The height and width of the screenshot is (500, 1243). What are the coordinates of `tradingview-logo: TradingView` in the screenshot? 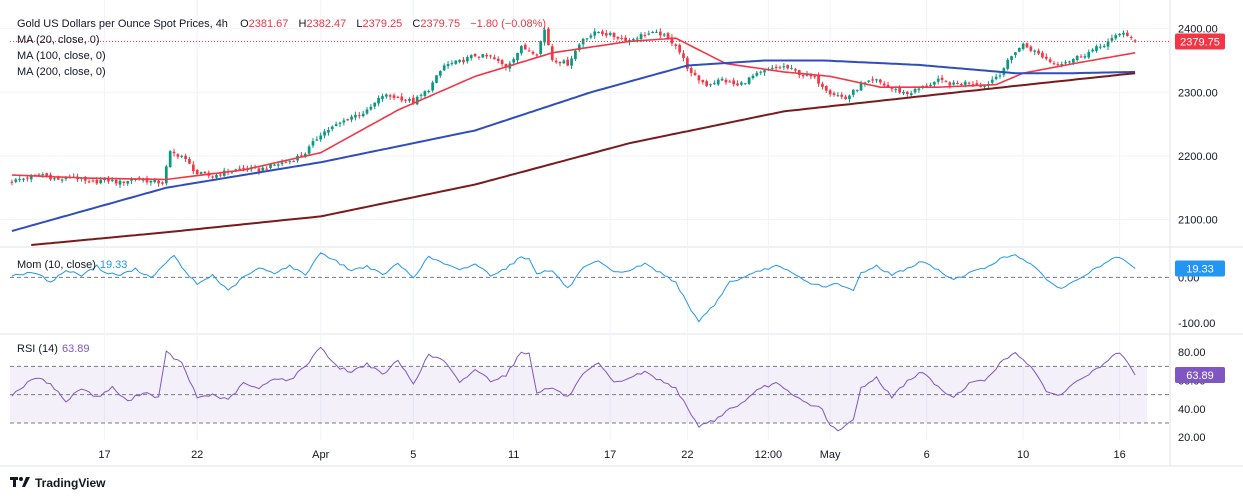 It's located at (57, 483).